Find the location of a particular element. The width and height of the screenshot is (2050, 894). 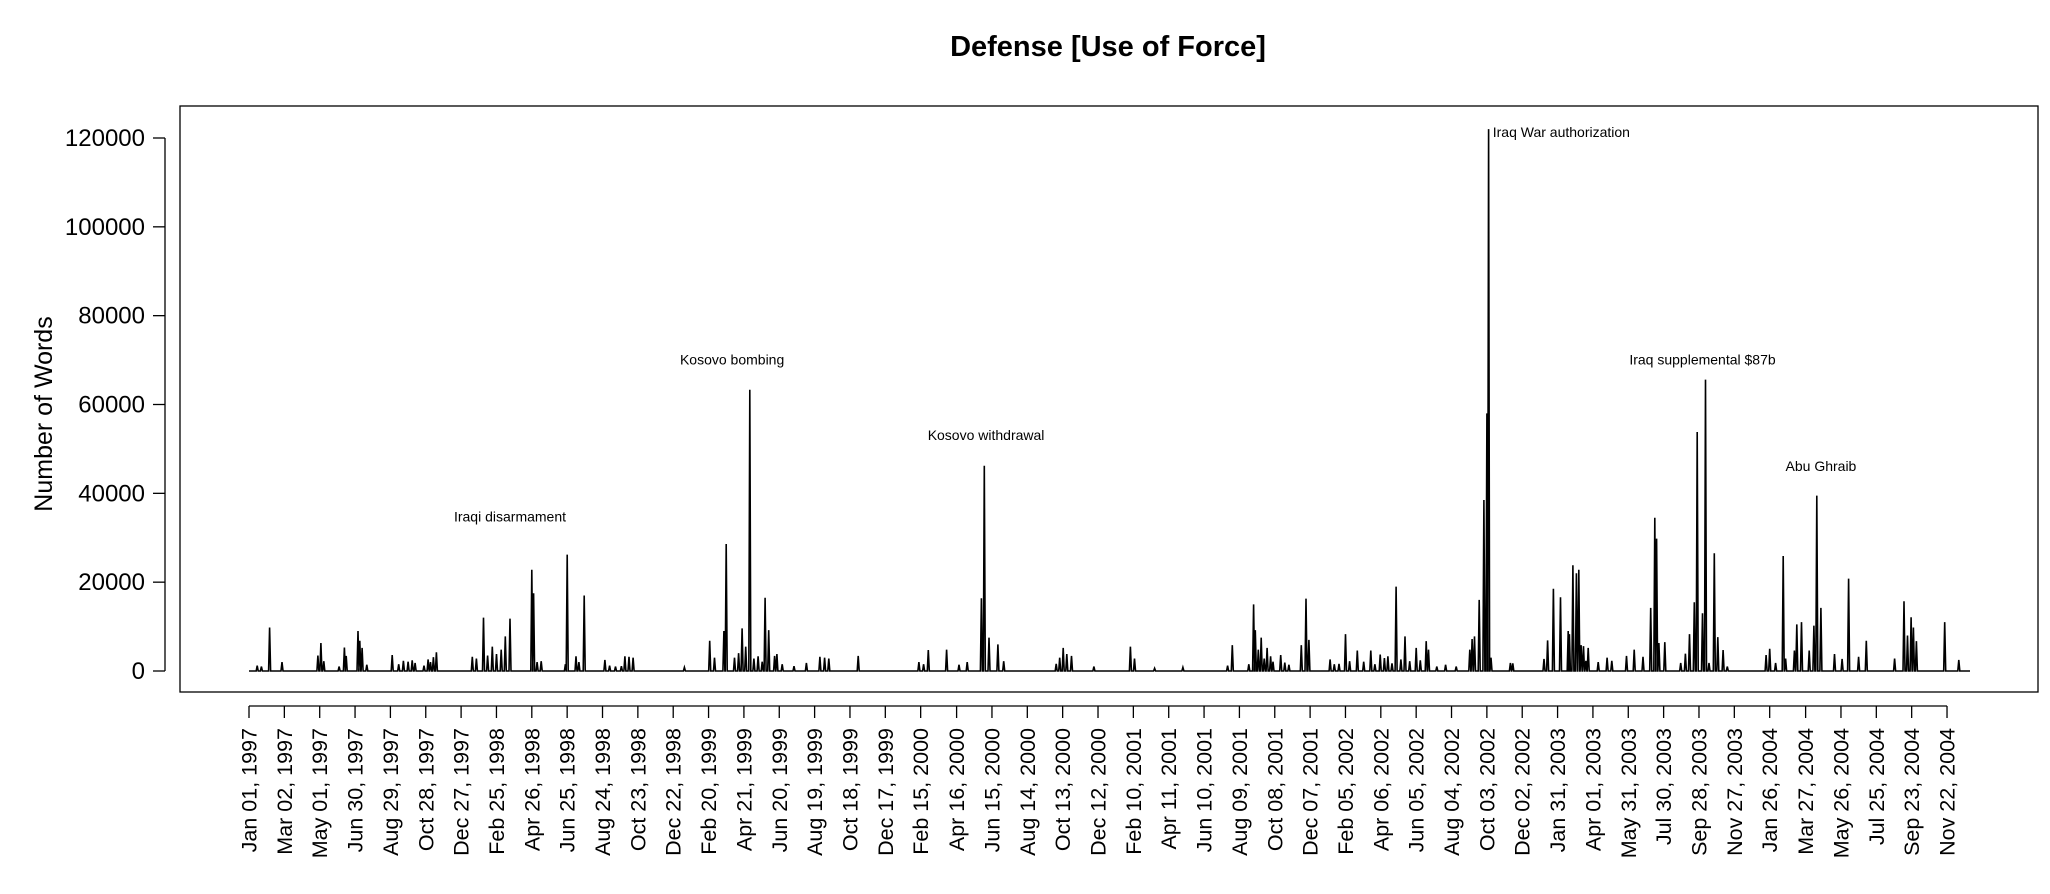

x-tick-label: Aug 14, 2000 is located at coordinates (1028, 792).